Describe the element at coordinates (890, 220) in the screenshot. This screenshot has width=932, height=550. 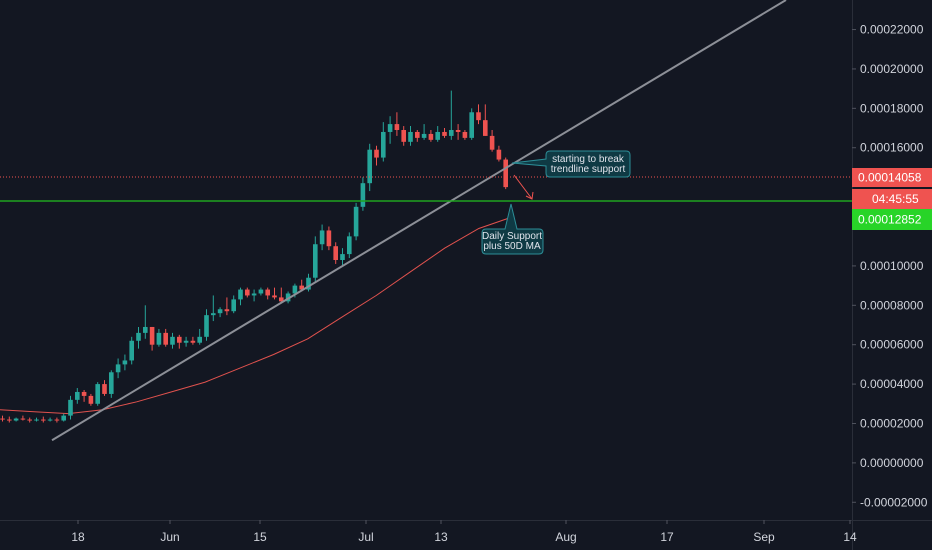
I see `support-price-badge-text: 0.00012852` at that location.